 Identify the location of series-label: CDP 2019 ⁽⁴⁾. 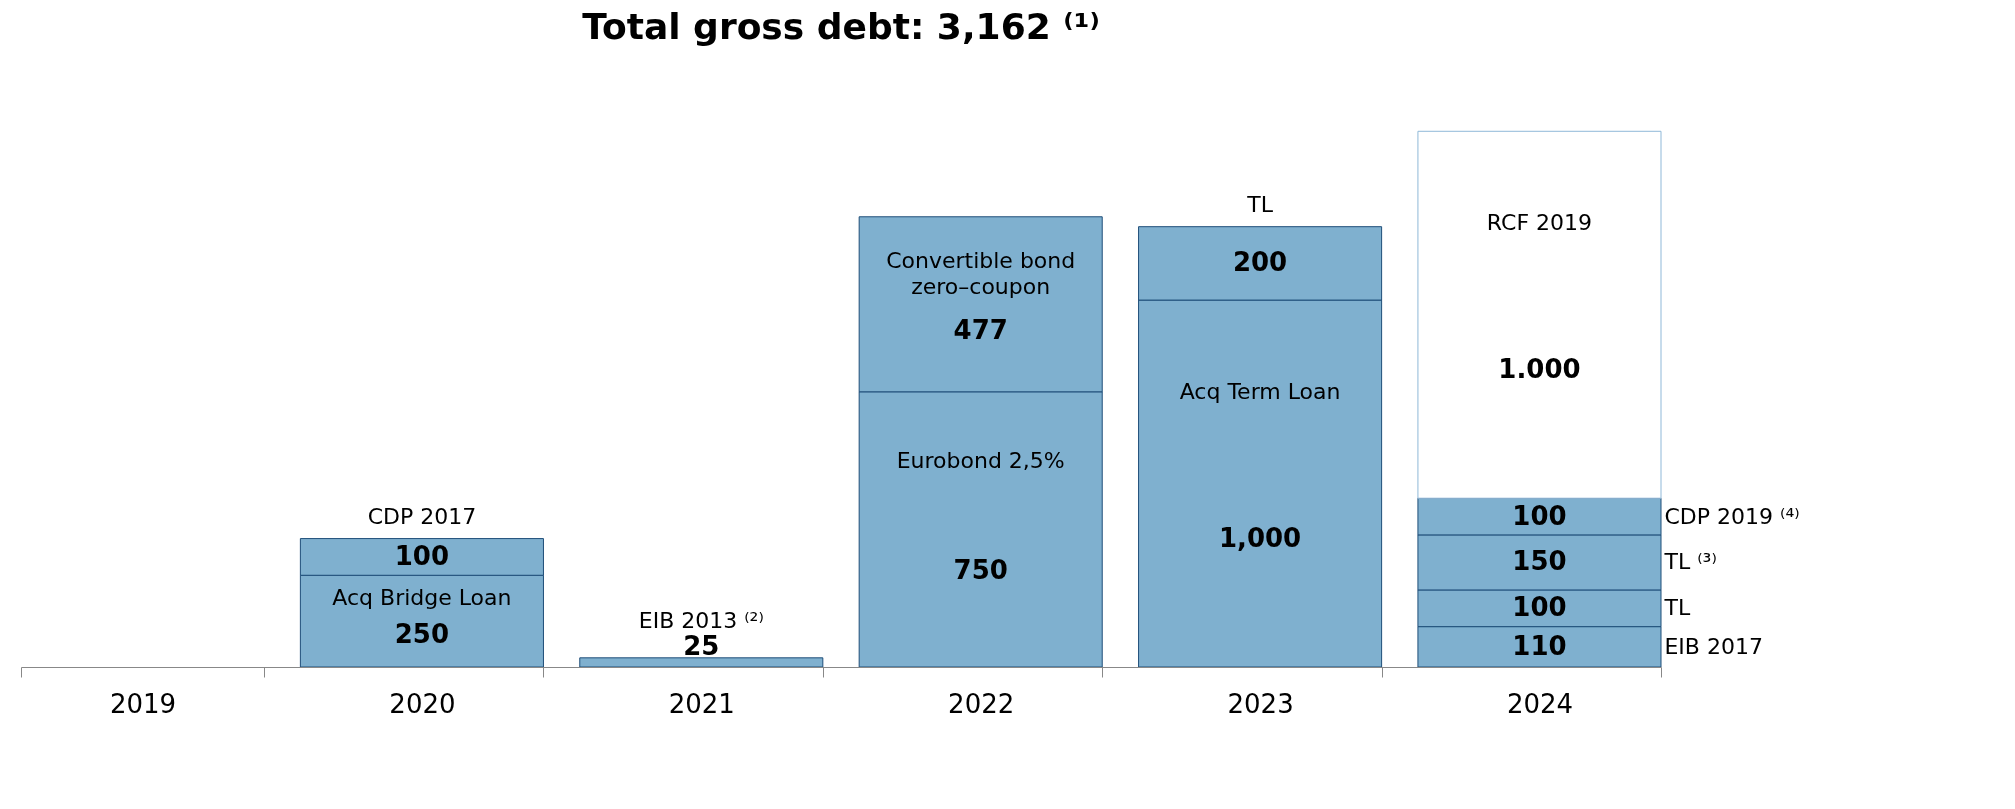
(1732, 516).